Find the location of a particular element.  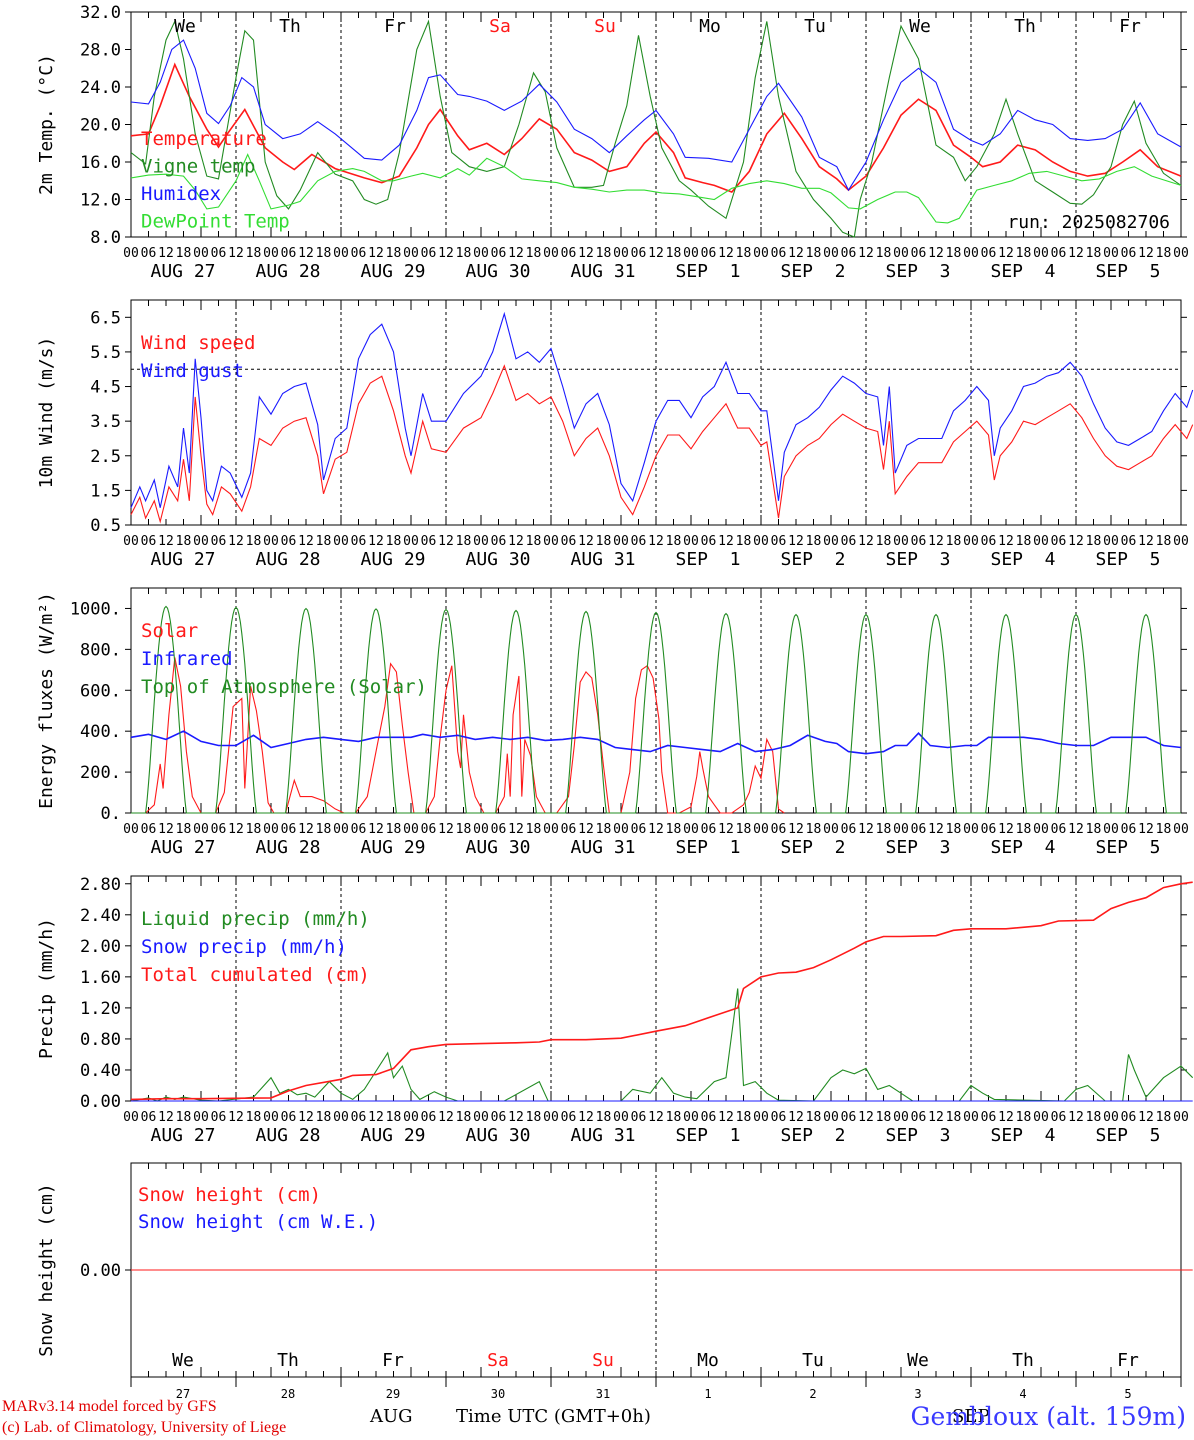

weekday-label: Su is located at coordinates (603, 1360).